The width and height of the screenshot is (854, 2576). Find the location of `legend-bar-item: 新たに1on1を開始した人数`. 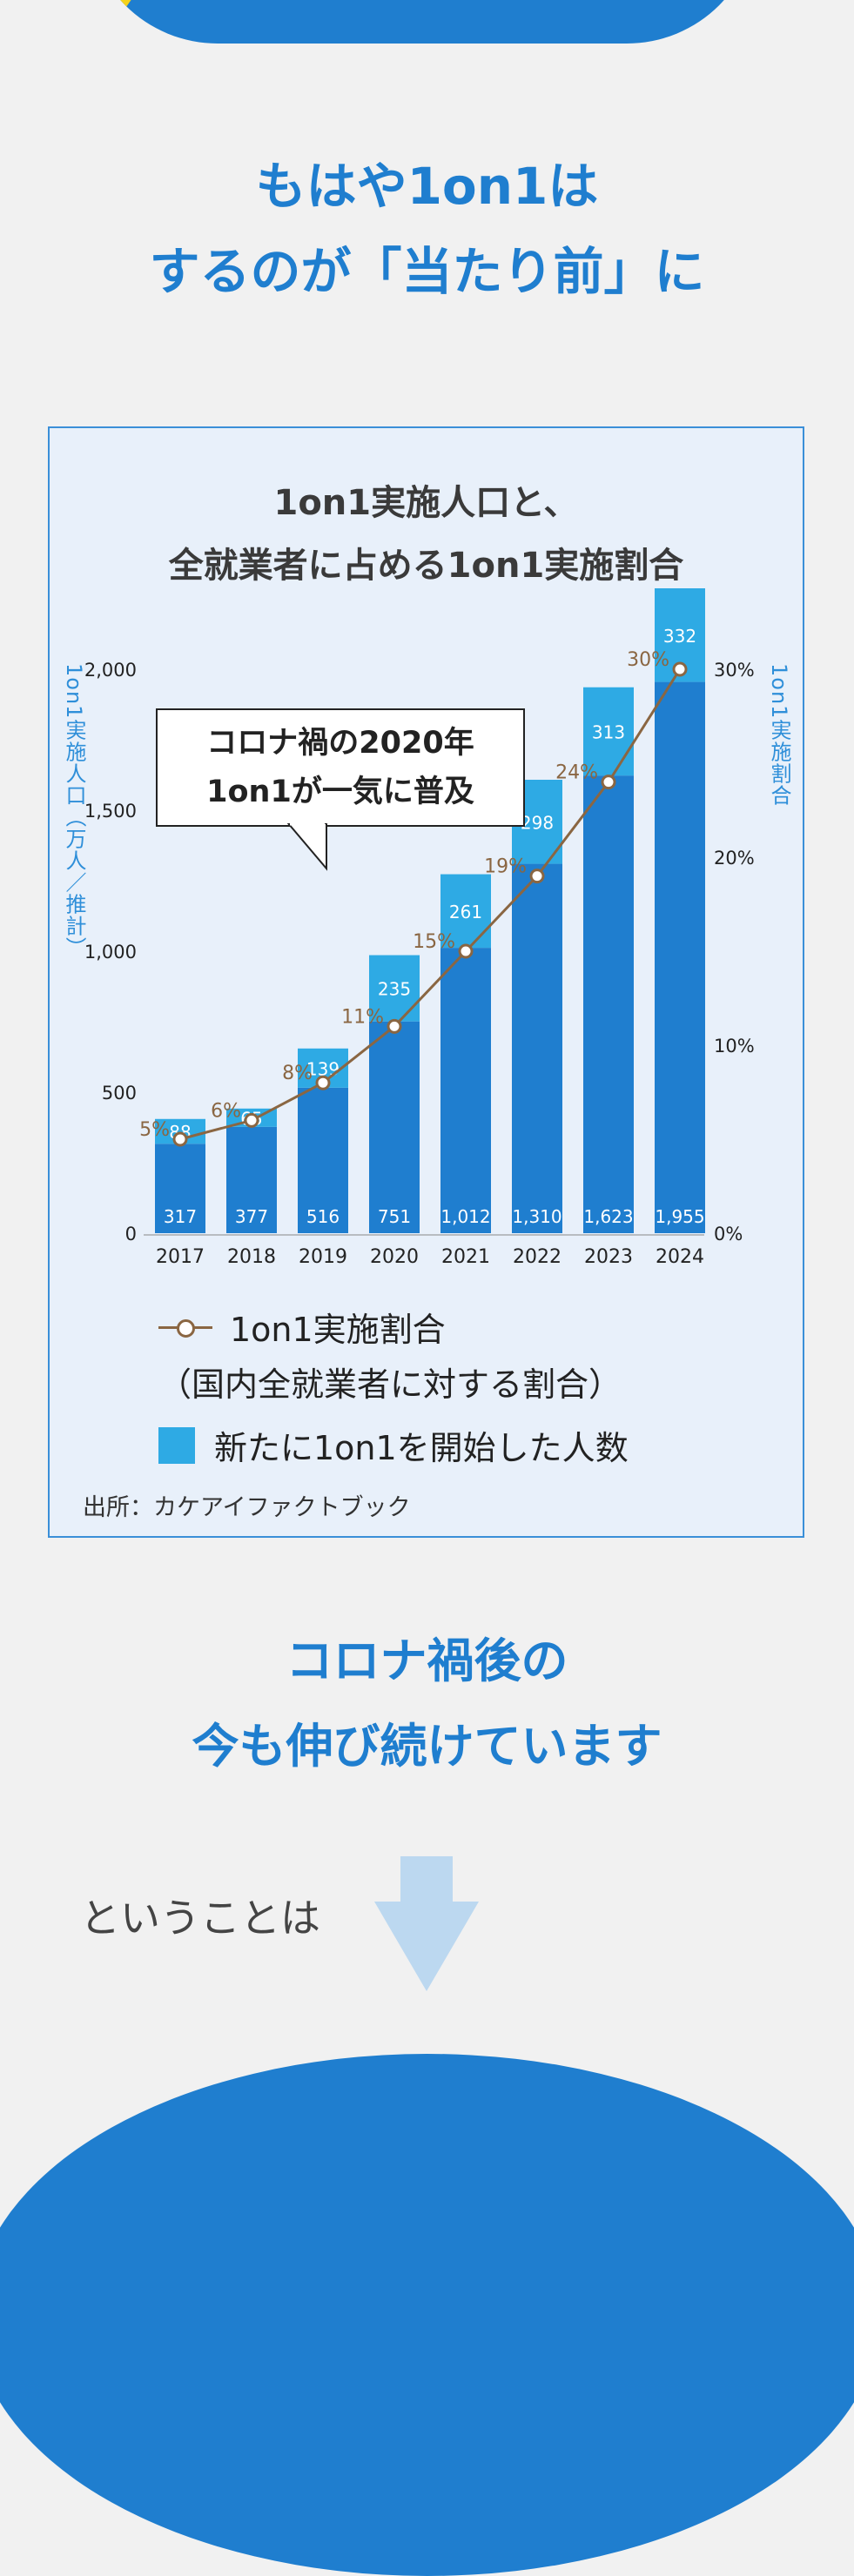

legend-bar-item: 新たに1on1を開始した人数 is located at coordinates (393, 1445).